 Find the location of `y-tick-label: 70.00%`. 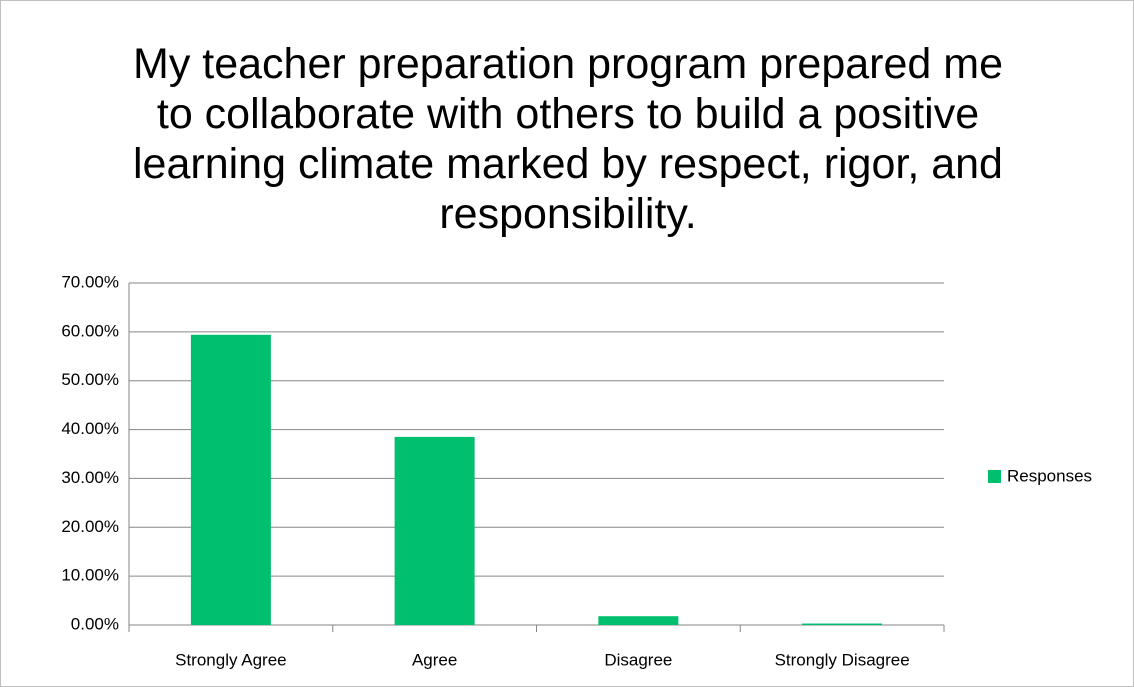

y-tick-label: 70.00% is located at coordinates (90, 281).